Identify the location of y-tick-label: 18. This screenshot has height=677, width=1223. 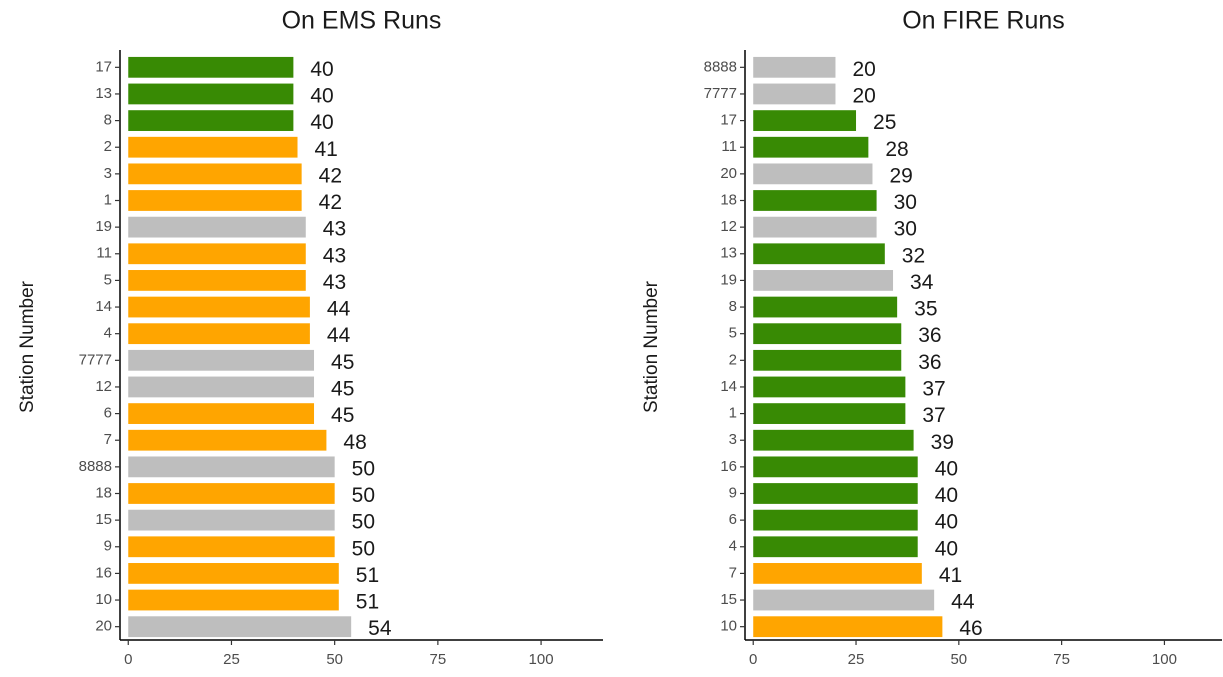
(103, 492).